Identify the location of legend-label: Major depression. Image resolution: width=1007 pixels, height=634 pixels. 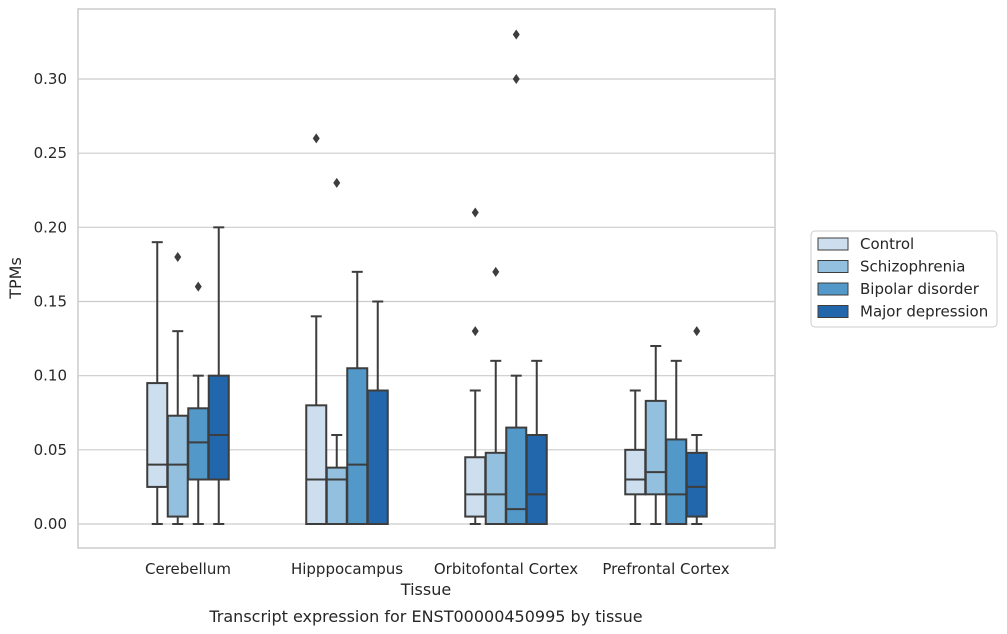
(924, 312).